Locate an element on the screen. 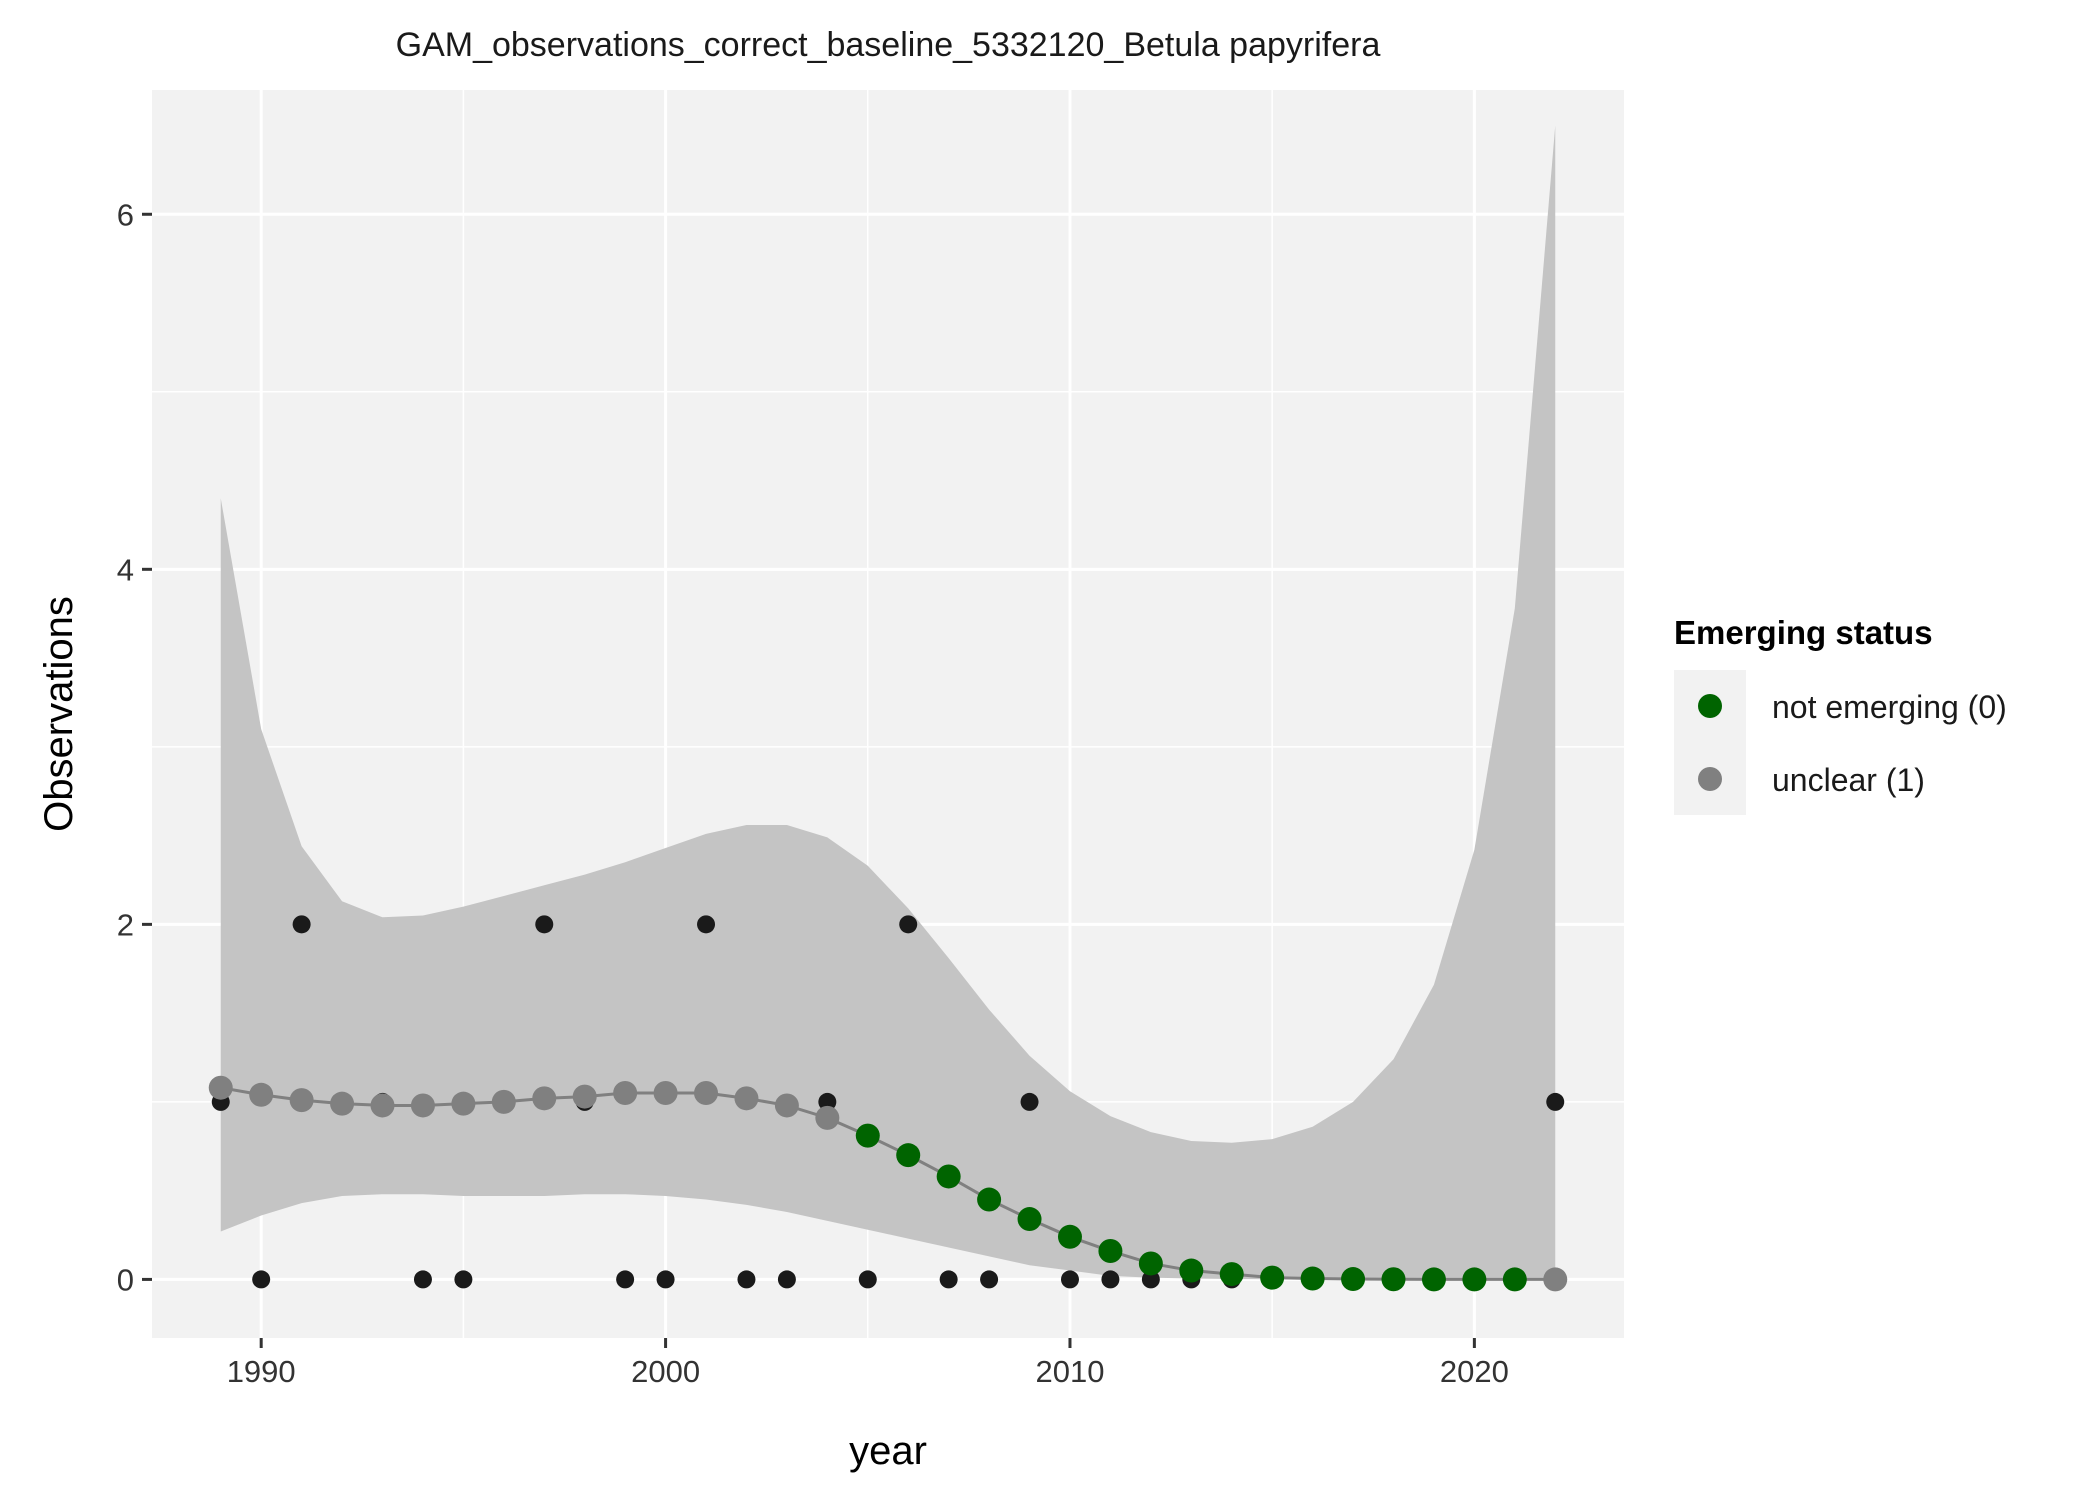 The image size is (2100, 1499). fit-points is located at coordinates (888, 1183).